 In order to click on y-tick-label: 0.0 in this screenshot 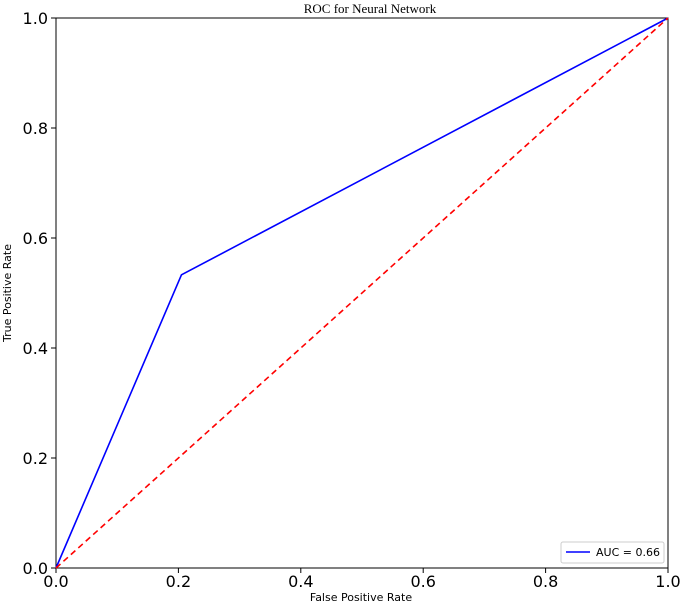, I will do `click(35, 568)`.